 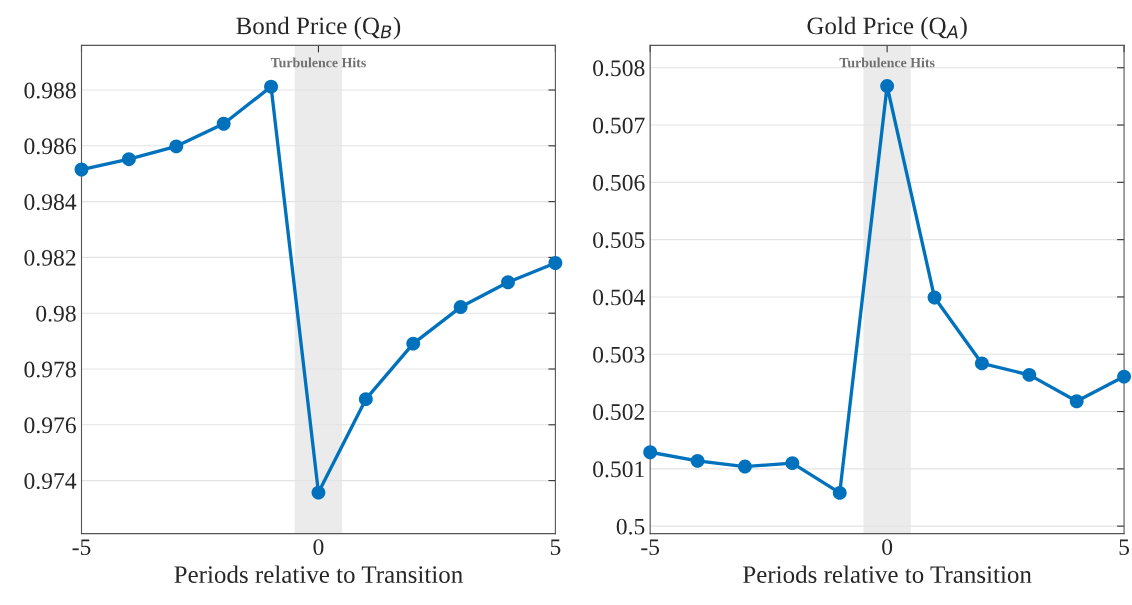 What do you see at coordinates (56, 313) in the screenshot?
I see `y-tick-label: 0.98` at bounding box center [56, 313].